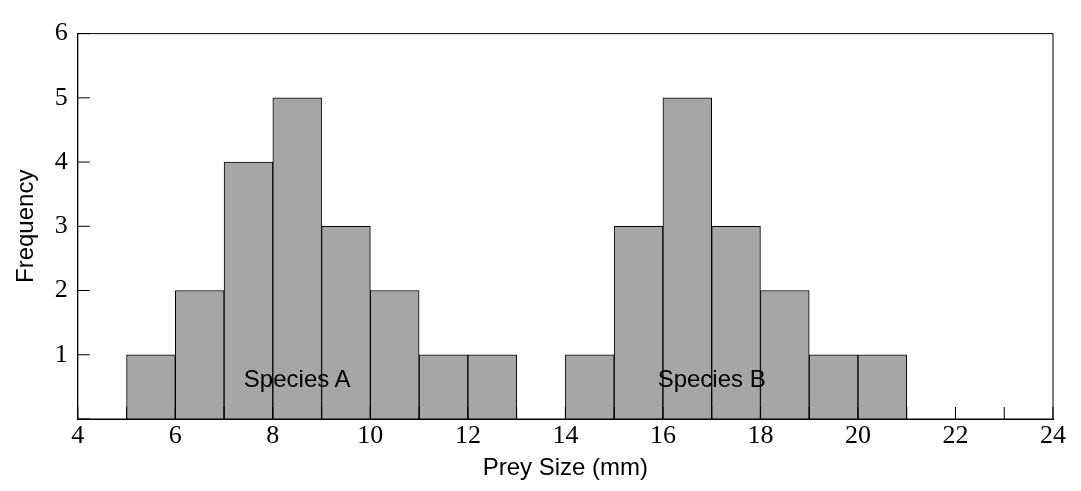 Image resolution: width=1081 pixels, height=491 pixels. Describe the element at coordinates (61, 96) in the screenshot. I see `y-tick-label: 5` at that location.